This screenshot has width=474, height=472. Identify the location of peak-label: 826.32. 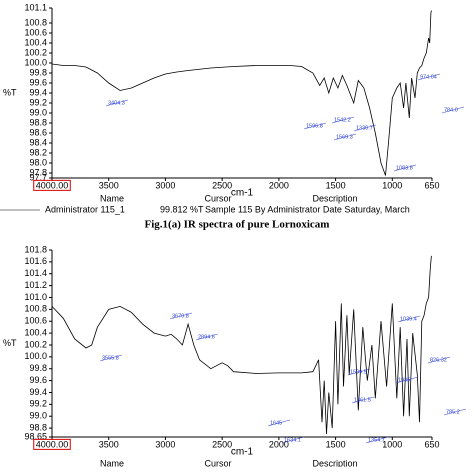
(438, 360).